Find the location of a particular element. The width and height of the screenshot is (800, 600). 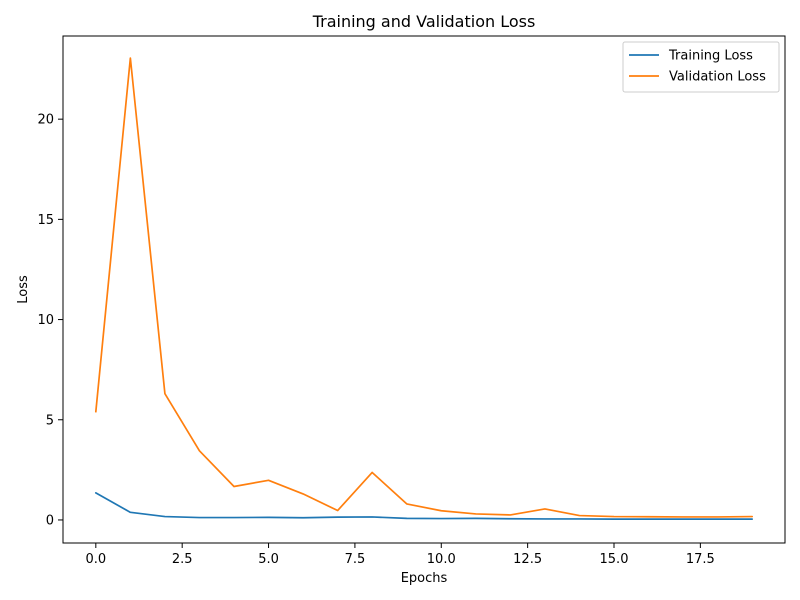

training-loss-legend-label: Training Loss is located at coordinates (710, 56).